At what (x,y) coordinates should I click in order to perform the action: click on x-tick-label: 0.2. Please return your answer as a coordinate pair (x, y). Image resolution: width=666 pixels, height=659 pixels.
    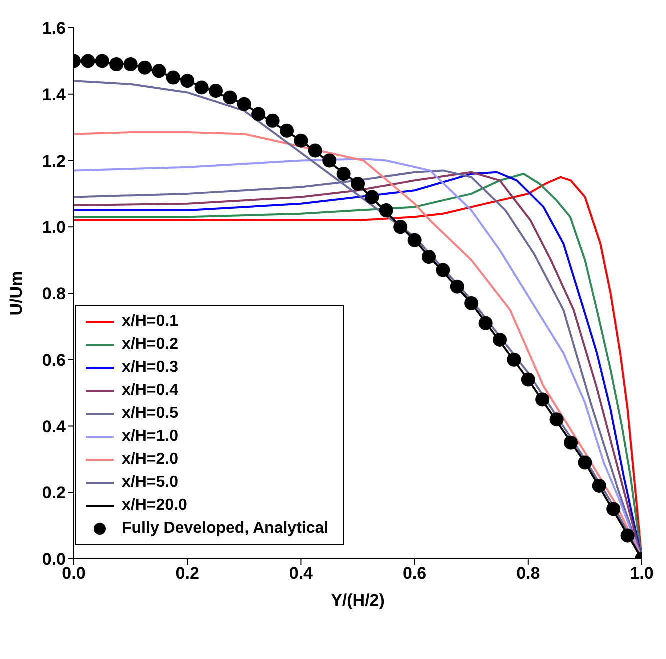
    Looking at the image, I should click on (188, 574).